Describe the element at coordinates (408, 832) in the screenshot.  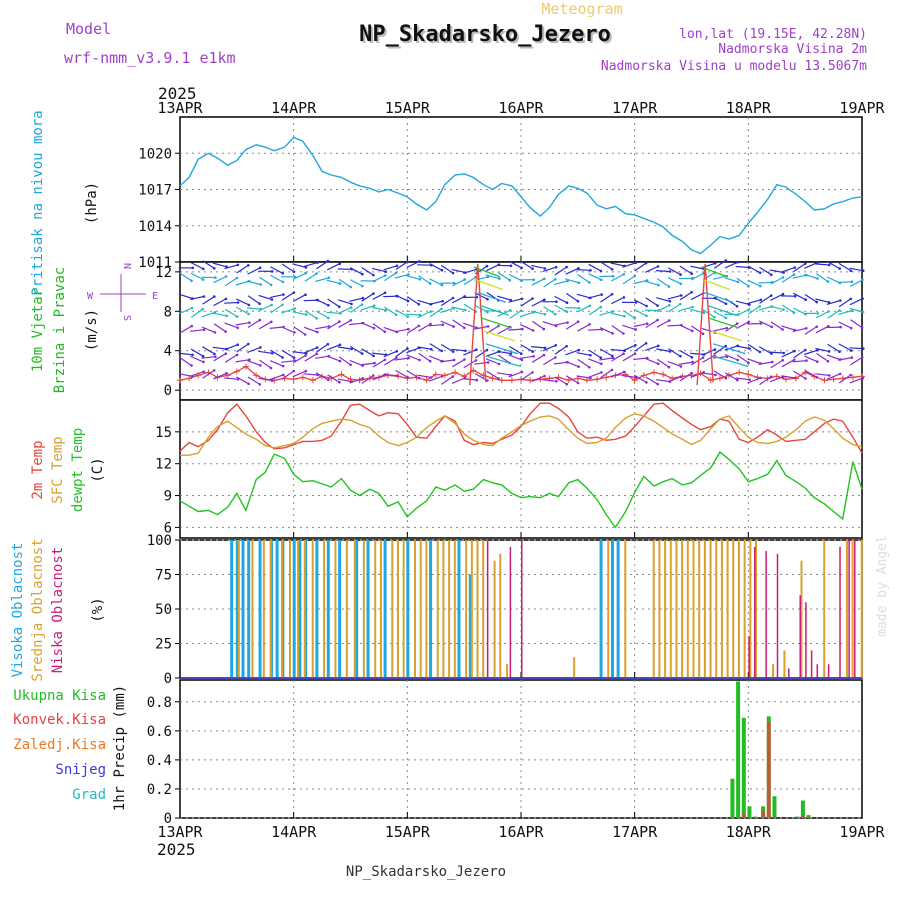
I see `bottom-date-label: 15APR` at that location.